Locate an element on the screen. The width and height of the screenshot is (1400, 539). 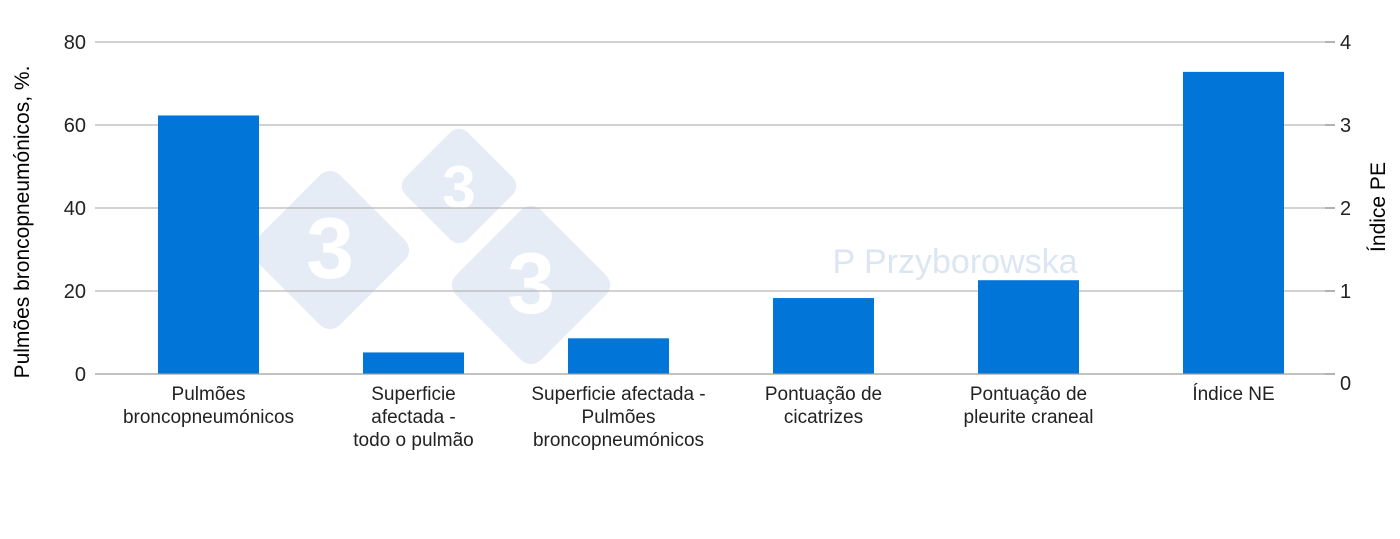
watermark-diamond-right is located at coordinates (531, 285).